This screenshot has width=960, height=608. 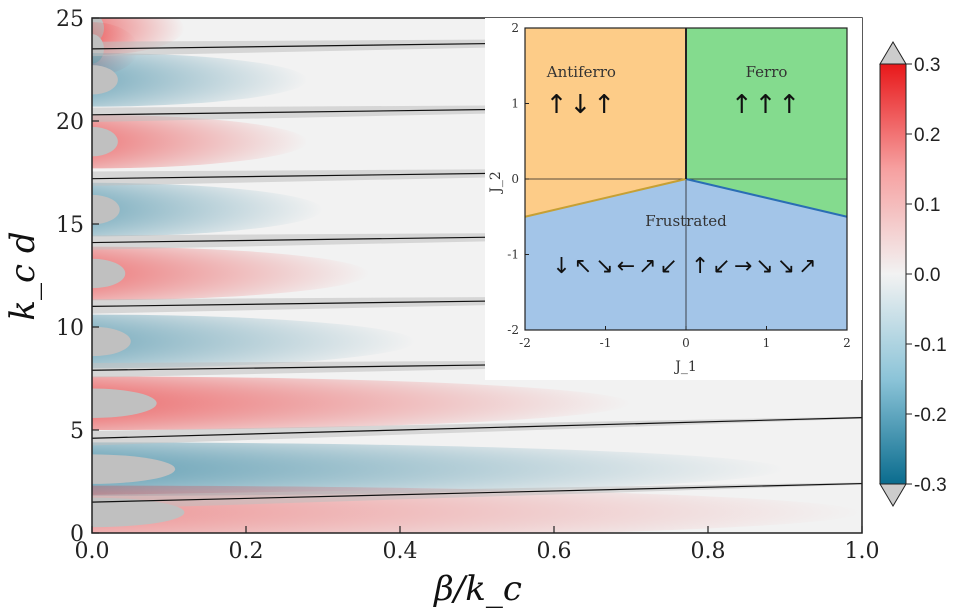 What do you see at coordinates (515, 28) in the screenshot?
I see `inset-y-tick-label: 2` at bounding box center [515, 28].